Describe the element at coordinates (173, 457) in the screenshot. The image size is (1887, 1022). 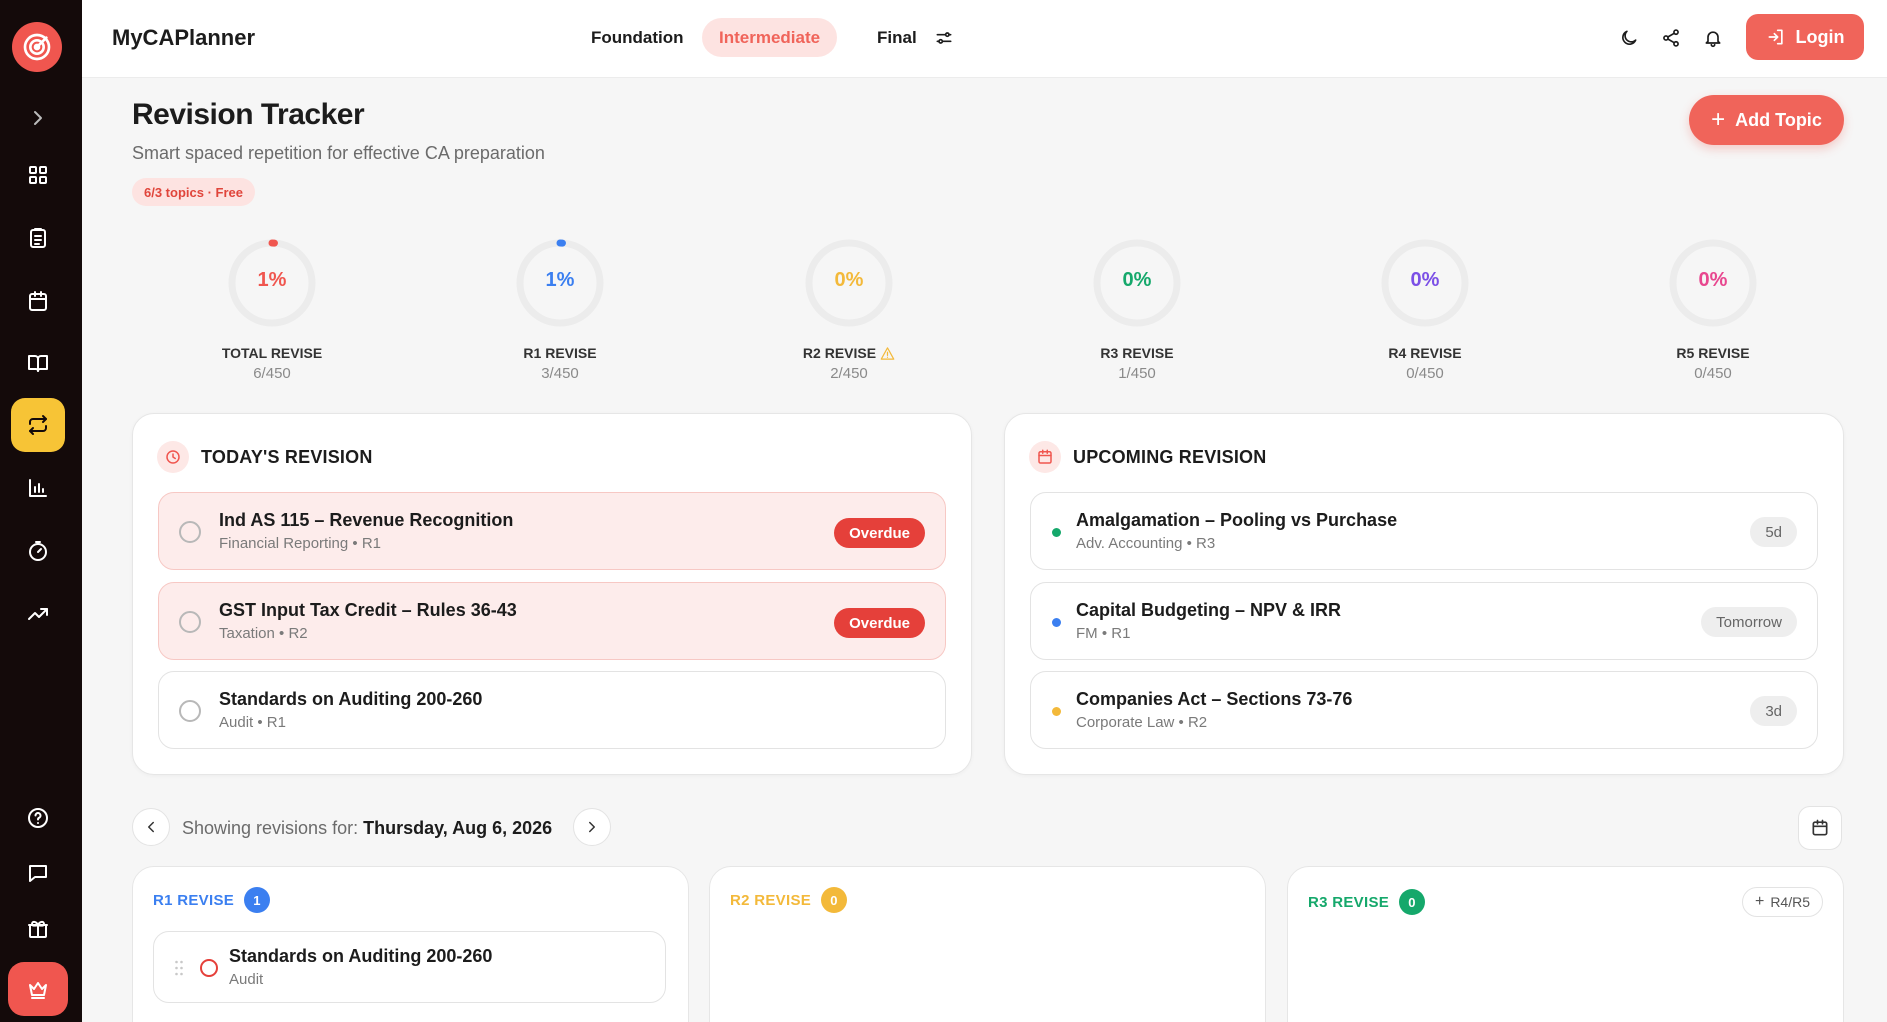
I see `clock-icon` at that location.